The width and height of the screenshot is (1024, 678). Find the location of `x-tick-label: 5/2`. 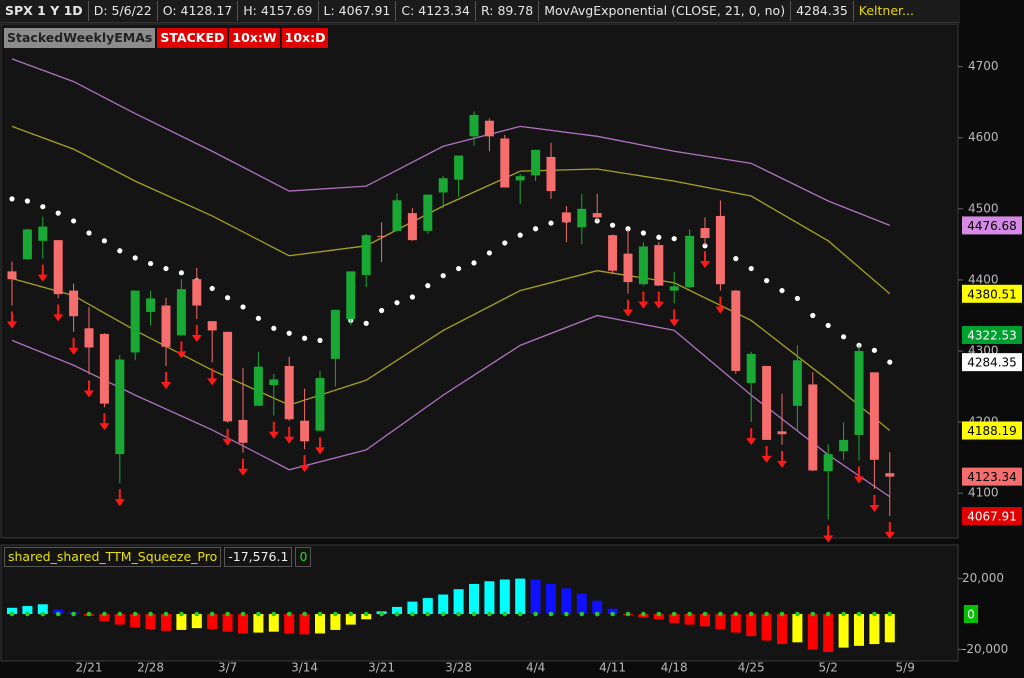

x-tick-label: 5/2 is located at coordinates (828, 668).